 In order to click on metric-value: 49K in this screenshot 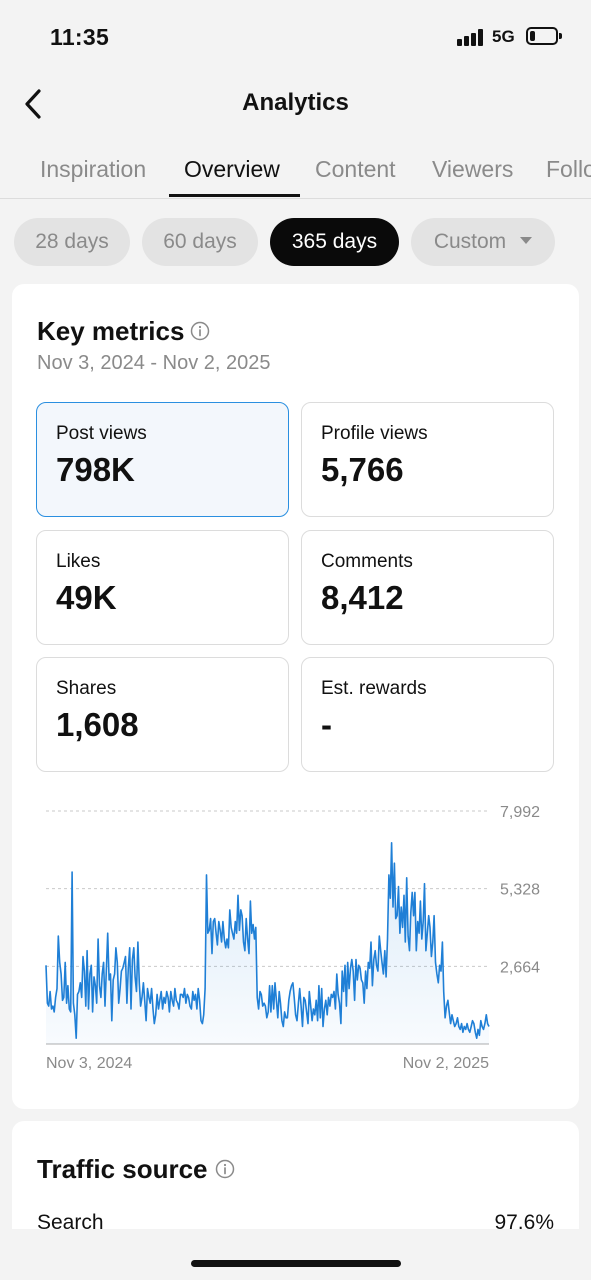, I will do `click(86, 597)`.